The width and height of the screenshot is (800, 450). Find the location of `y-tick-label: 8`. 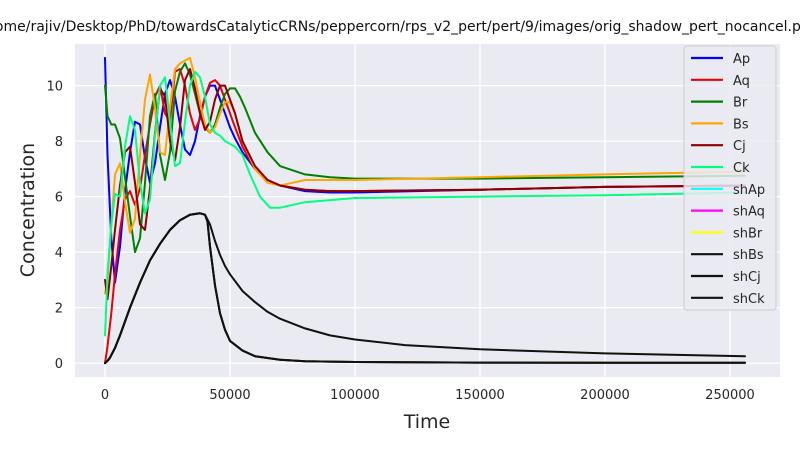

y-tick-label: 8 is located at coordinates (59, 142).